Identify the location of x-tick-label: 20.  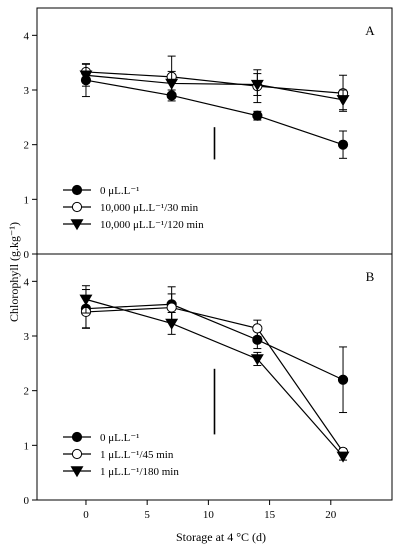
(331, 515).